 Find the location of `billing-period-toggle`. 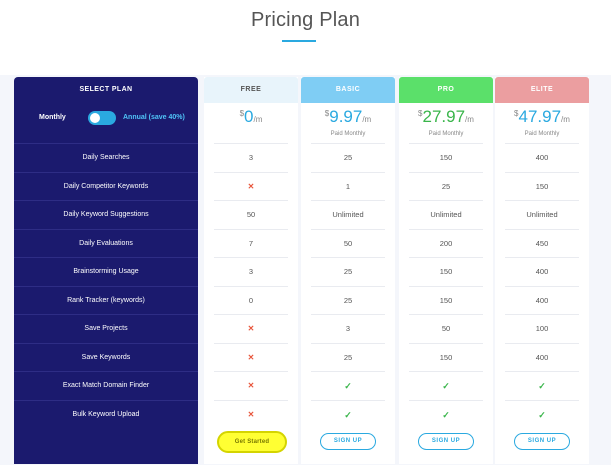

billing-period-toggle is located at coordinates (102, 118).